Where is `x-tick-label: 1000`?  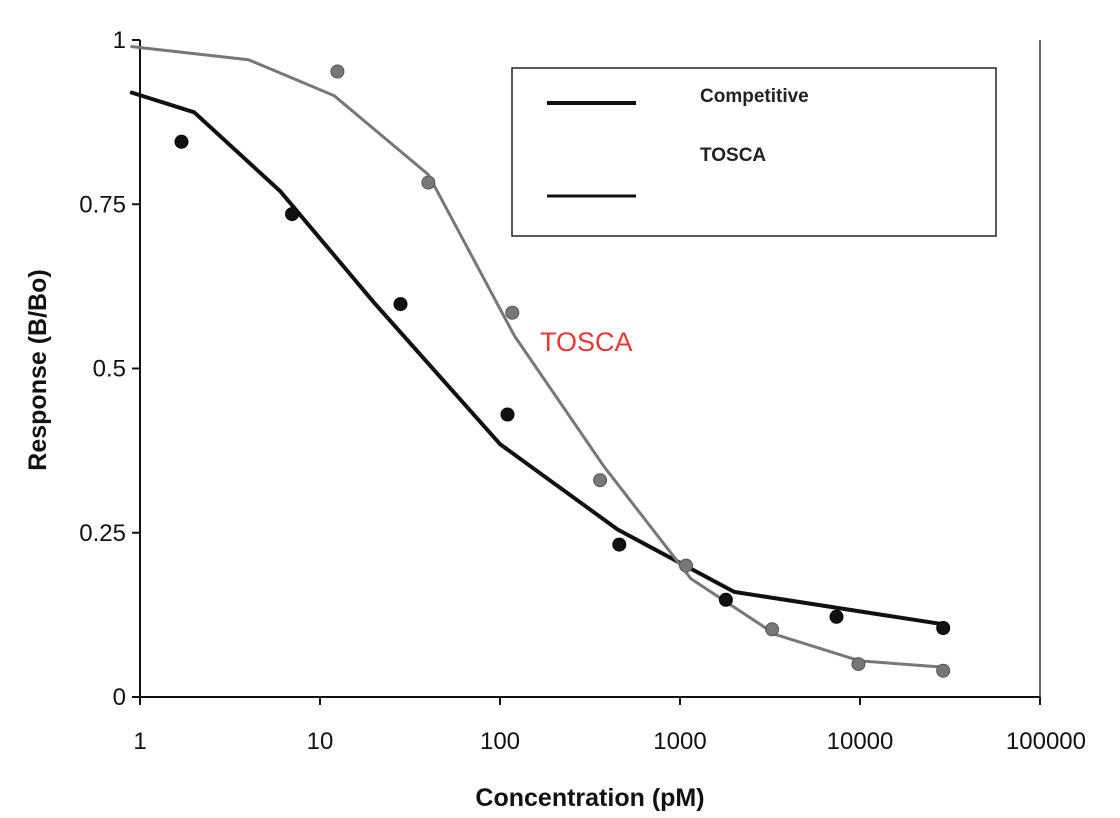
x-tick-label: 1000 is located at coordinates (679, 741).